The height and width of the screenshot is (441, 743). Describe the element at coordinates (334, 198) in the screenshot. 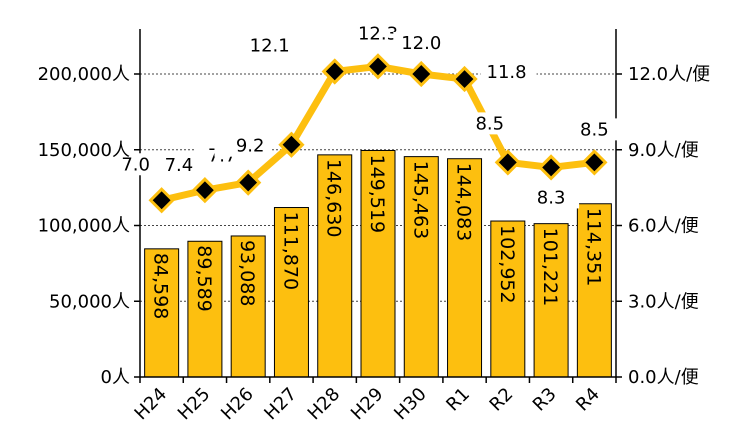

I see `bar-value-label: 146,630` at that location.